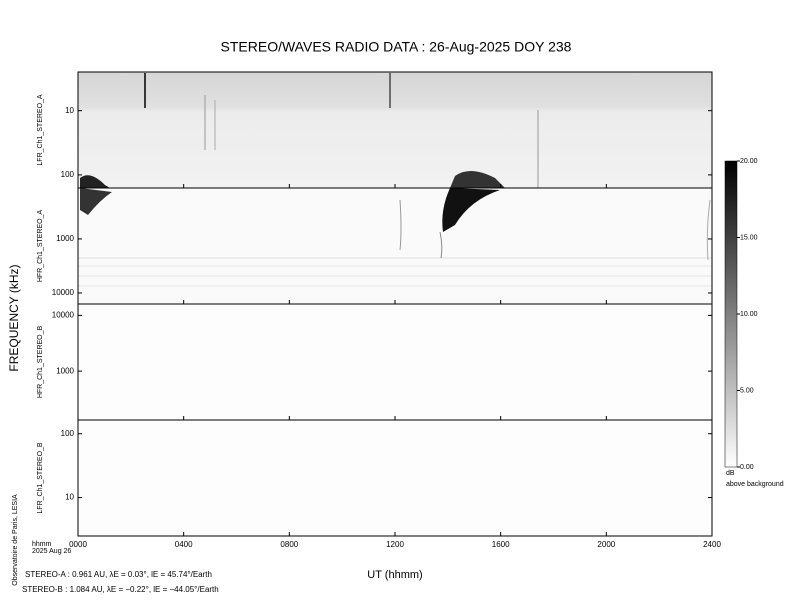 The image size is (792, 612). I want to click on colorbar-tick-label: 15.00, so click(749, 237).